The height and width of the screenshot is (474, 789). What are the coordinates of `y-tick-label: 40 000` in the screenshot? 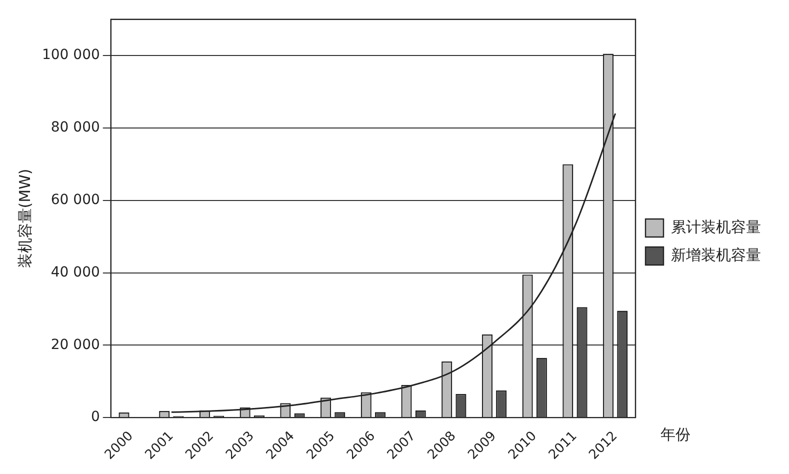 It's located at (75, 272).